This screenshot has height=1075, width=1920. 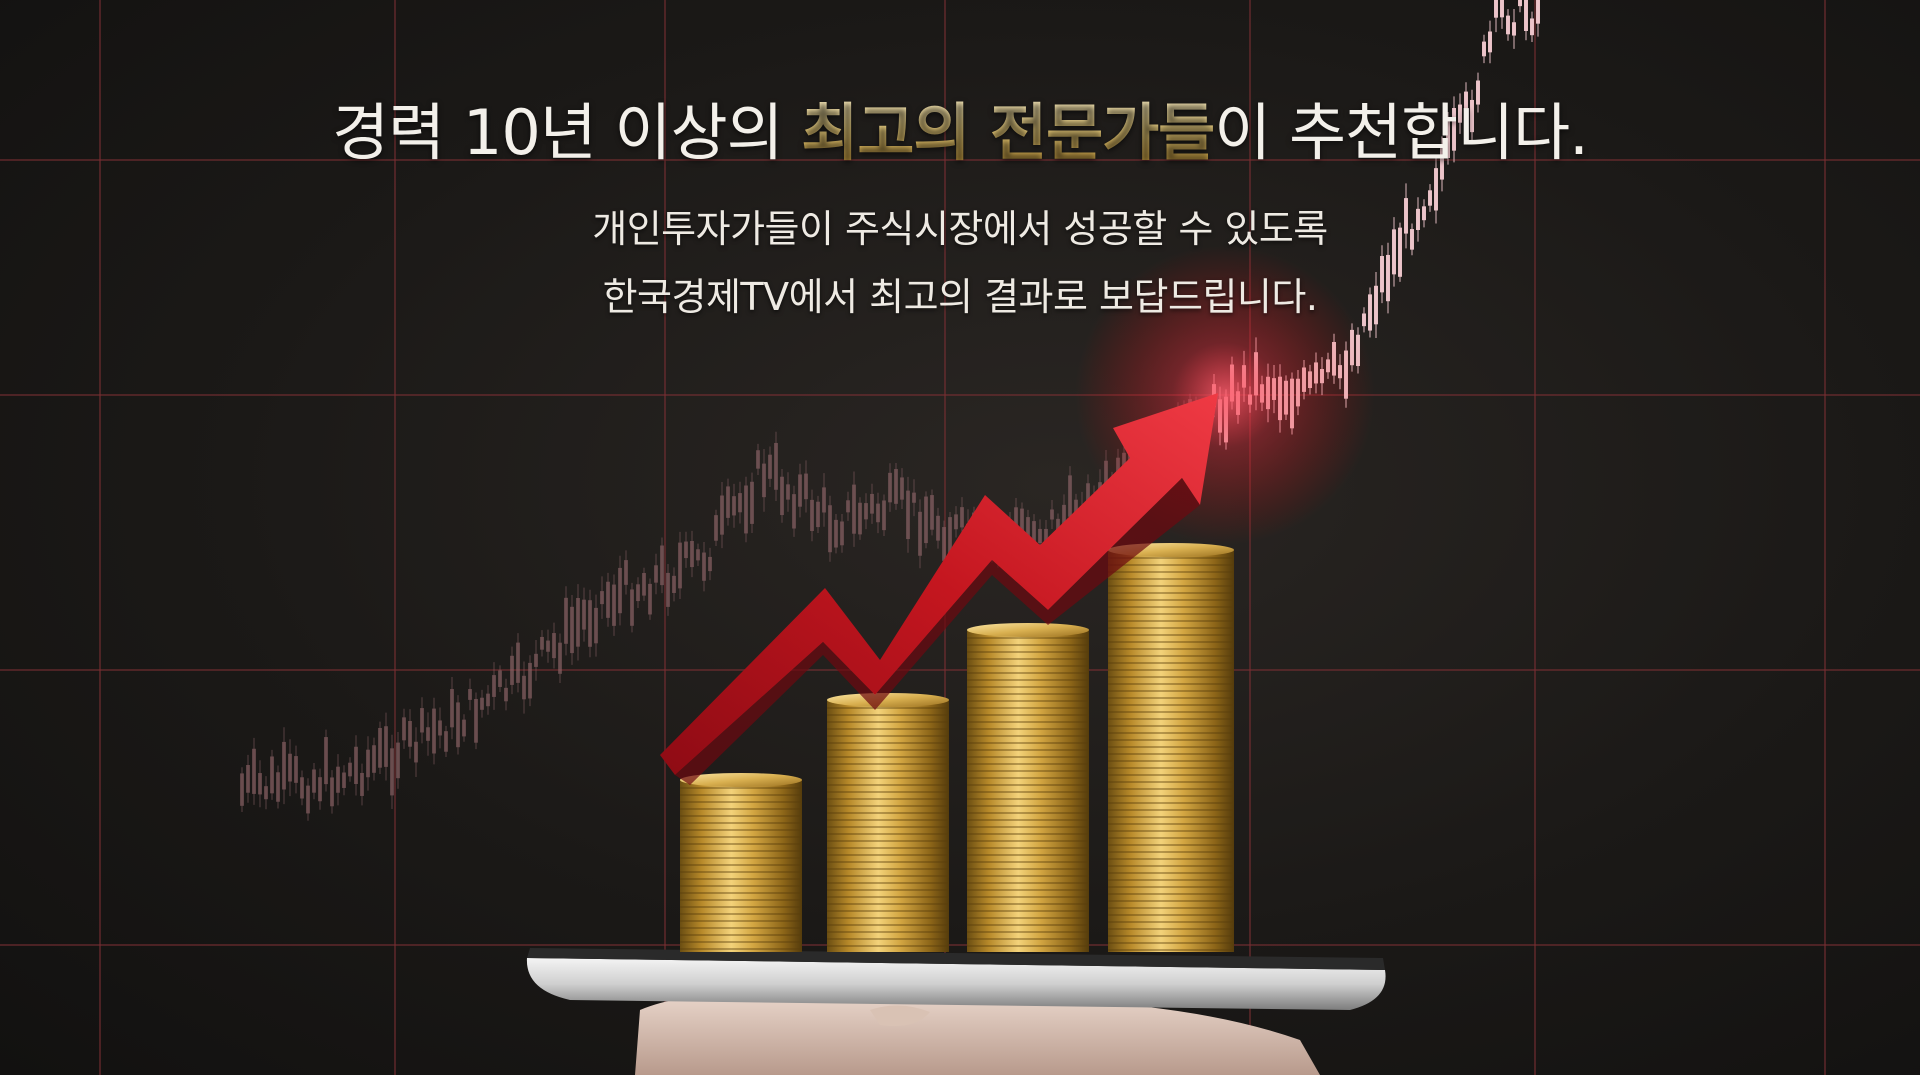 I want to click on headline-part1: 경력 10년 이상의, so click(x=567, y=132).